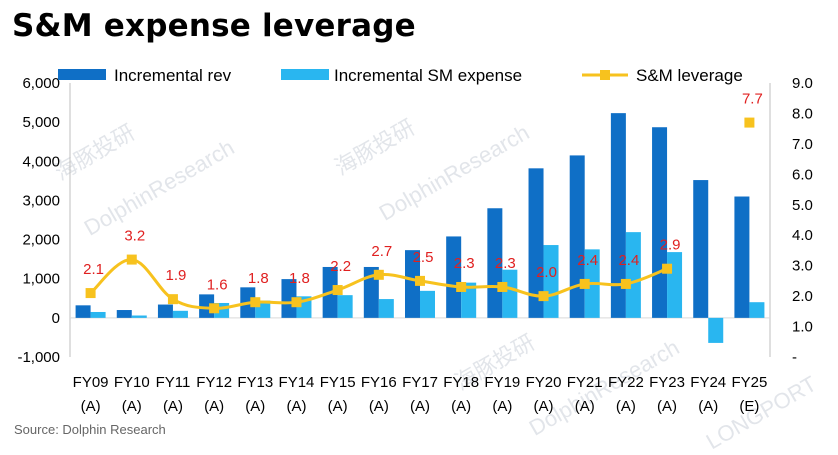  I want to click on leverage-data-label: 2.5, so click(423, 257).